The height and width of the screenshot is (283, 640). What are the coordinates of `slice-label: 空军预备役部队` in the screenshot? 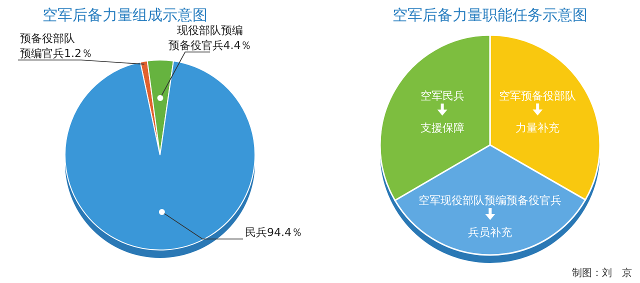 It's located at (537, 95).